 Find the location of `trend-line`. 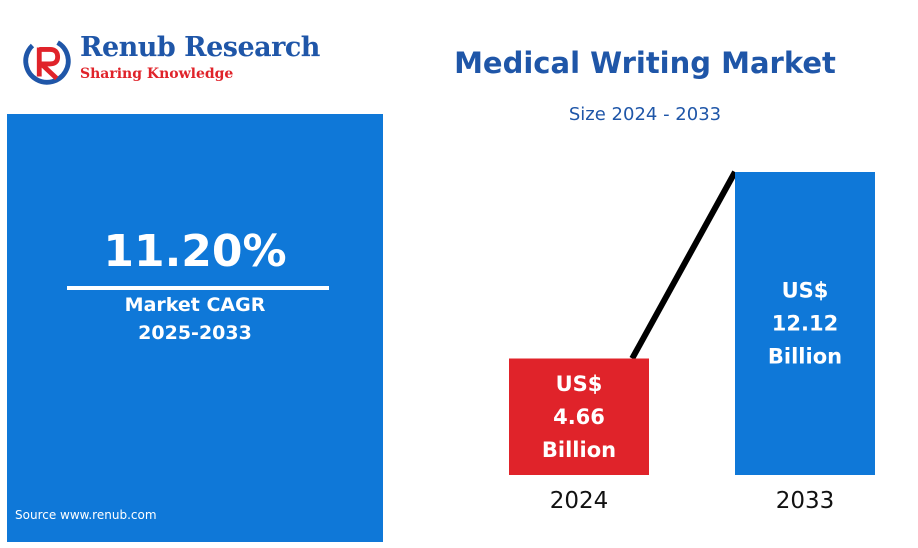

trend-line is located at coordinates (683, 265).